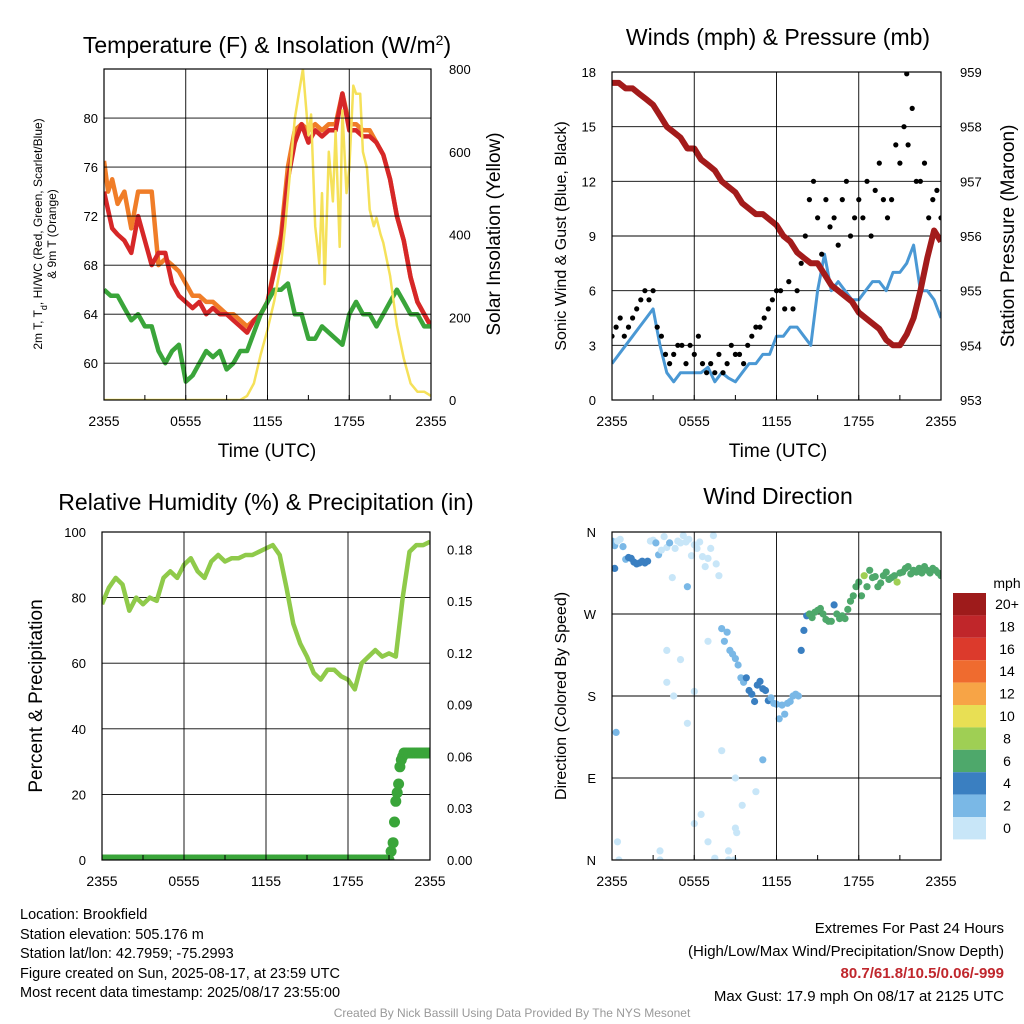 The image size is (1024, 1024). Describe the element at coordinates (347, 881) in the screenshot. I see `rh-xtick-label: 1755` at that location.